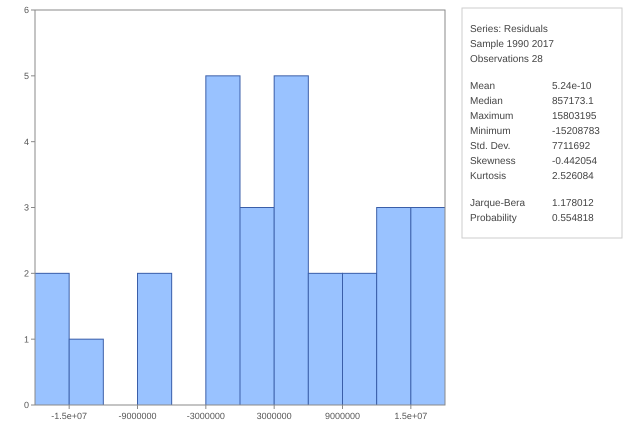  Describe the element at coordinates (26, 273) in the screenshot. I see `y-tick-label: 2` at that location.